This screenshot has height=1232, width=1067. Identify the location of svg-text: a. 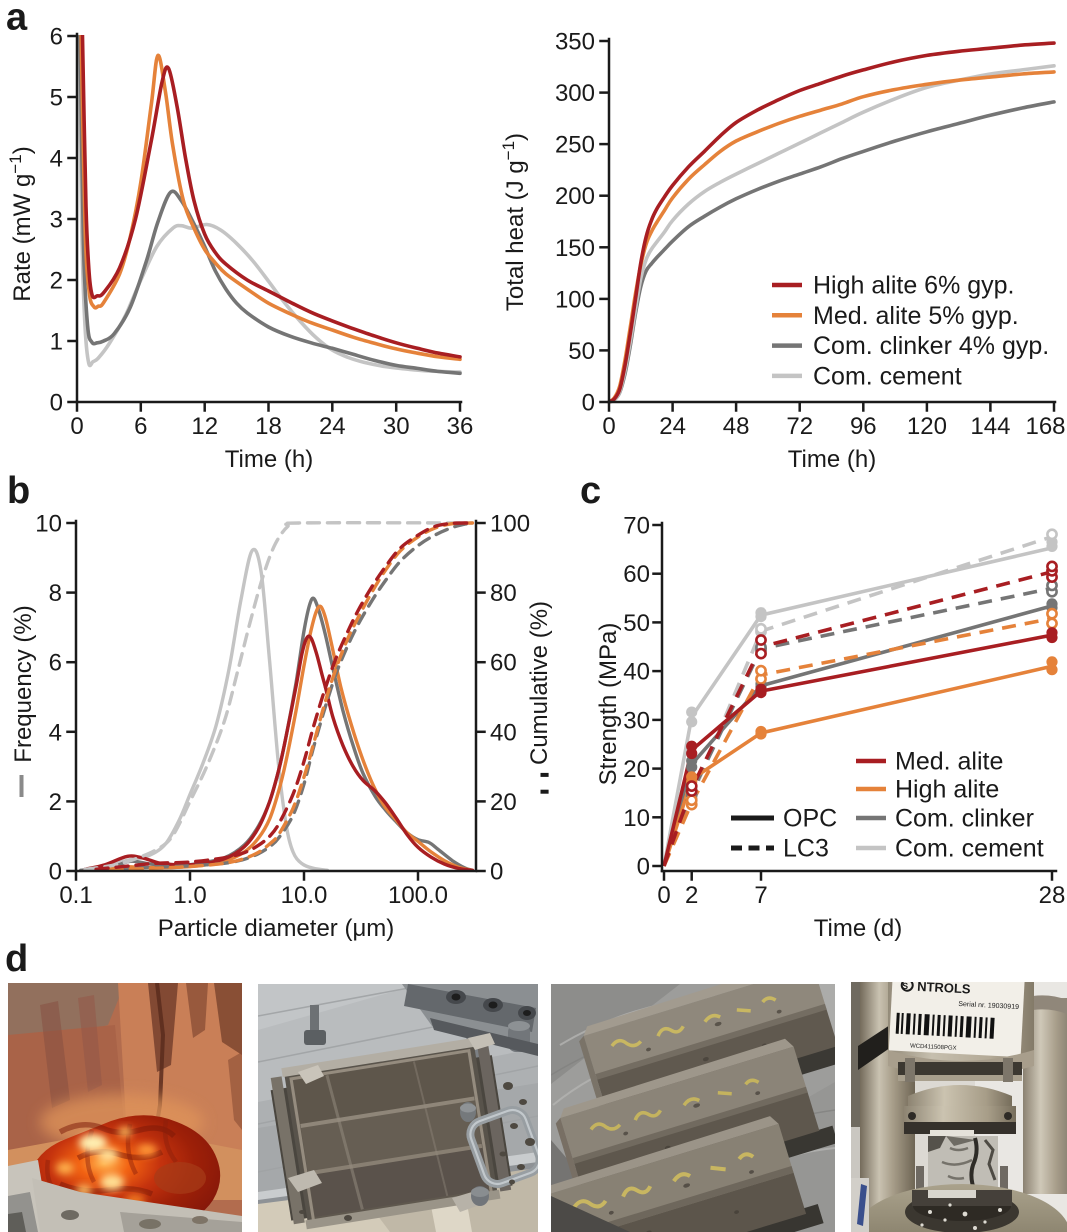
(17, 19).